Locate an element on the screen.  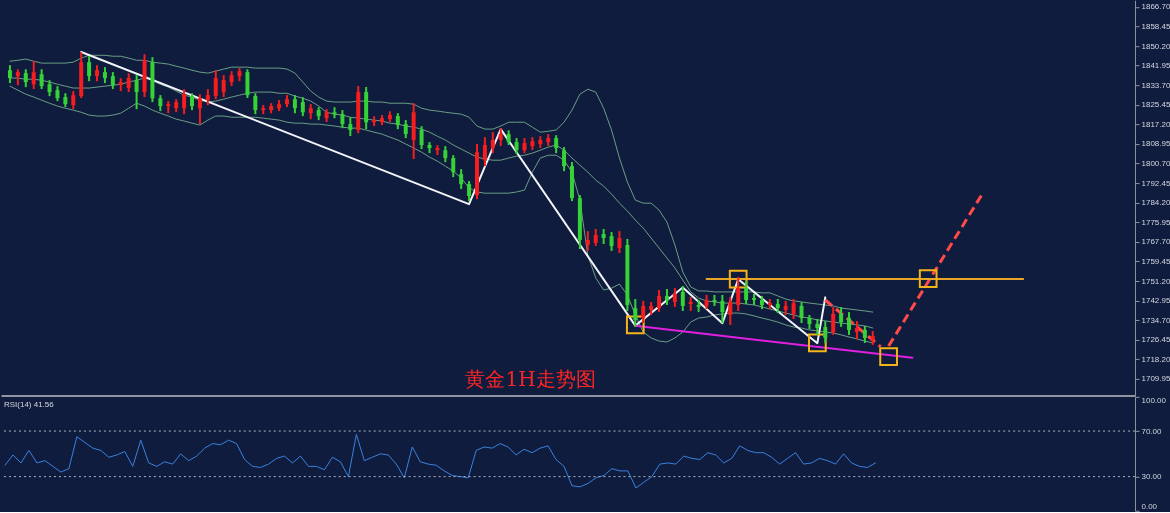
y-tick-label: 100.00 is located at coordinates (1154, 401).